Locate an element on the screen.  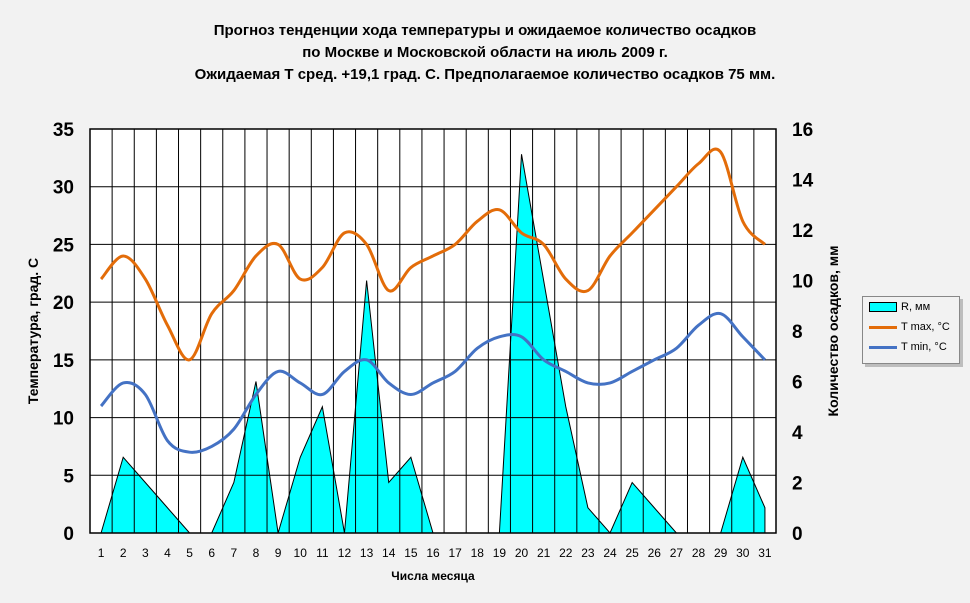
y-left-tick-label: 15 is located at coordinates (64, 361).